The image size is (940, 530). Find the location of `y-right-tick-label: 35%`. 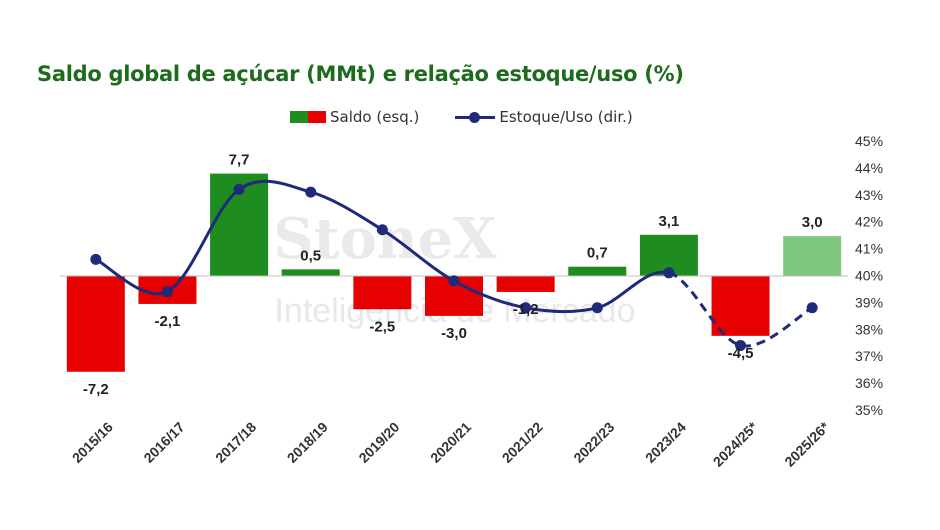

y-right-tick-label: 35% is located at coordinates (869, 410).